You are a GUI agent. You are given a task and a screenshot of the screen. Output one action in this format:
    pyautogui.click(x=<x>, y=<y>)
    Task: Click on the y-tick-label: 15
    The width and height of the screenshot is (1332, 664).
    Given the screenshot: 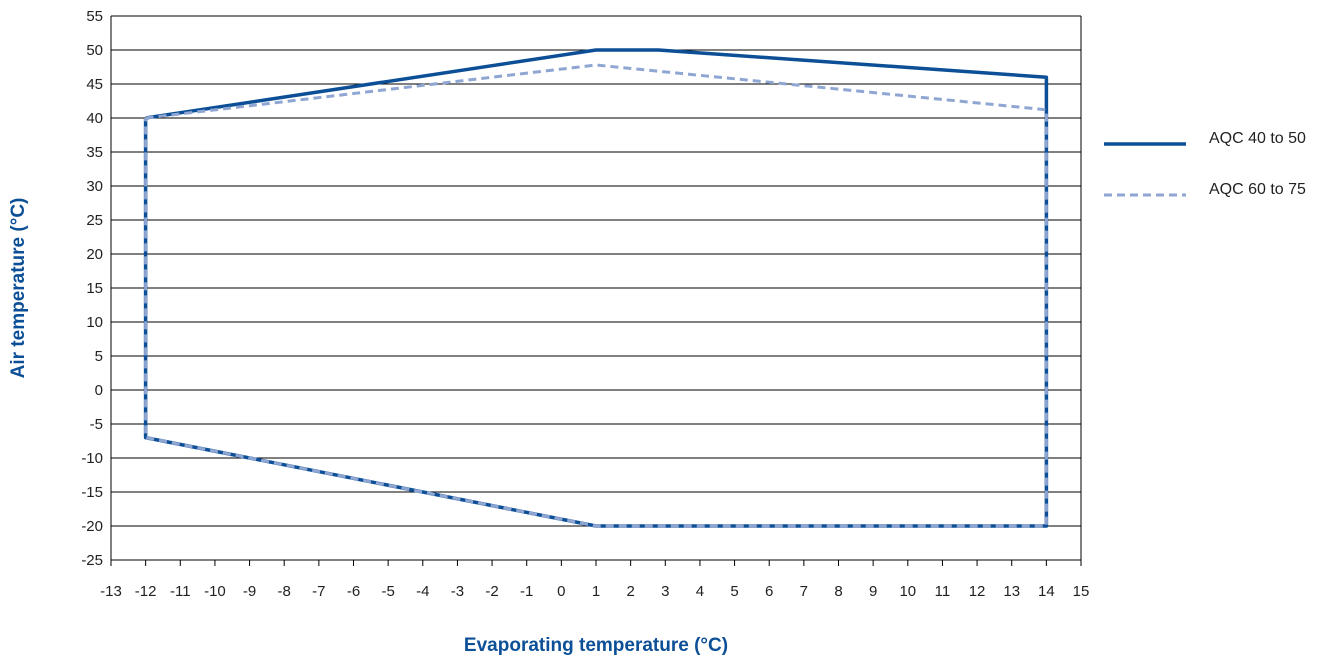 What is the action you would take?
    pyautogui.click(x=94, y=288)
    